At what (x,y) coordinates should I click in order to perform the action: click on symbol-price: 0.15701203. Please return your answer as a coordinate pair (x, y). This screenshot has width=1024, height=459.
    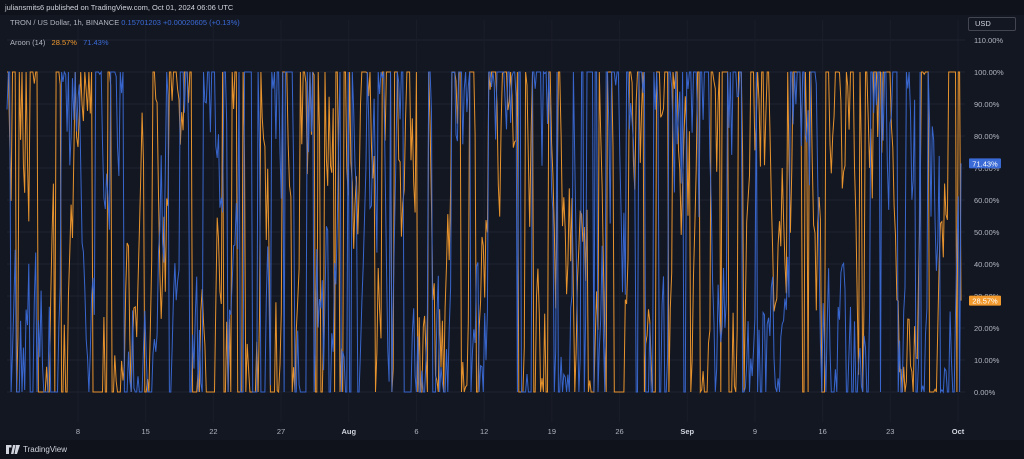
    Looking at the image, I should click on (141, 22).